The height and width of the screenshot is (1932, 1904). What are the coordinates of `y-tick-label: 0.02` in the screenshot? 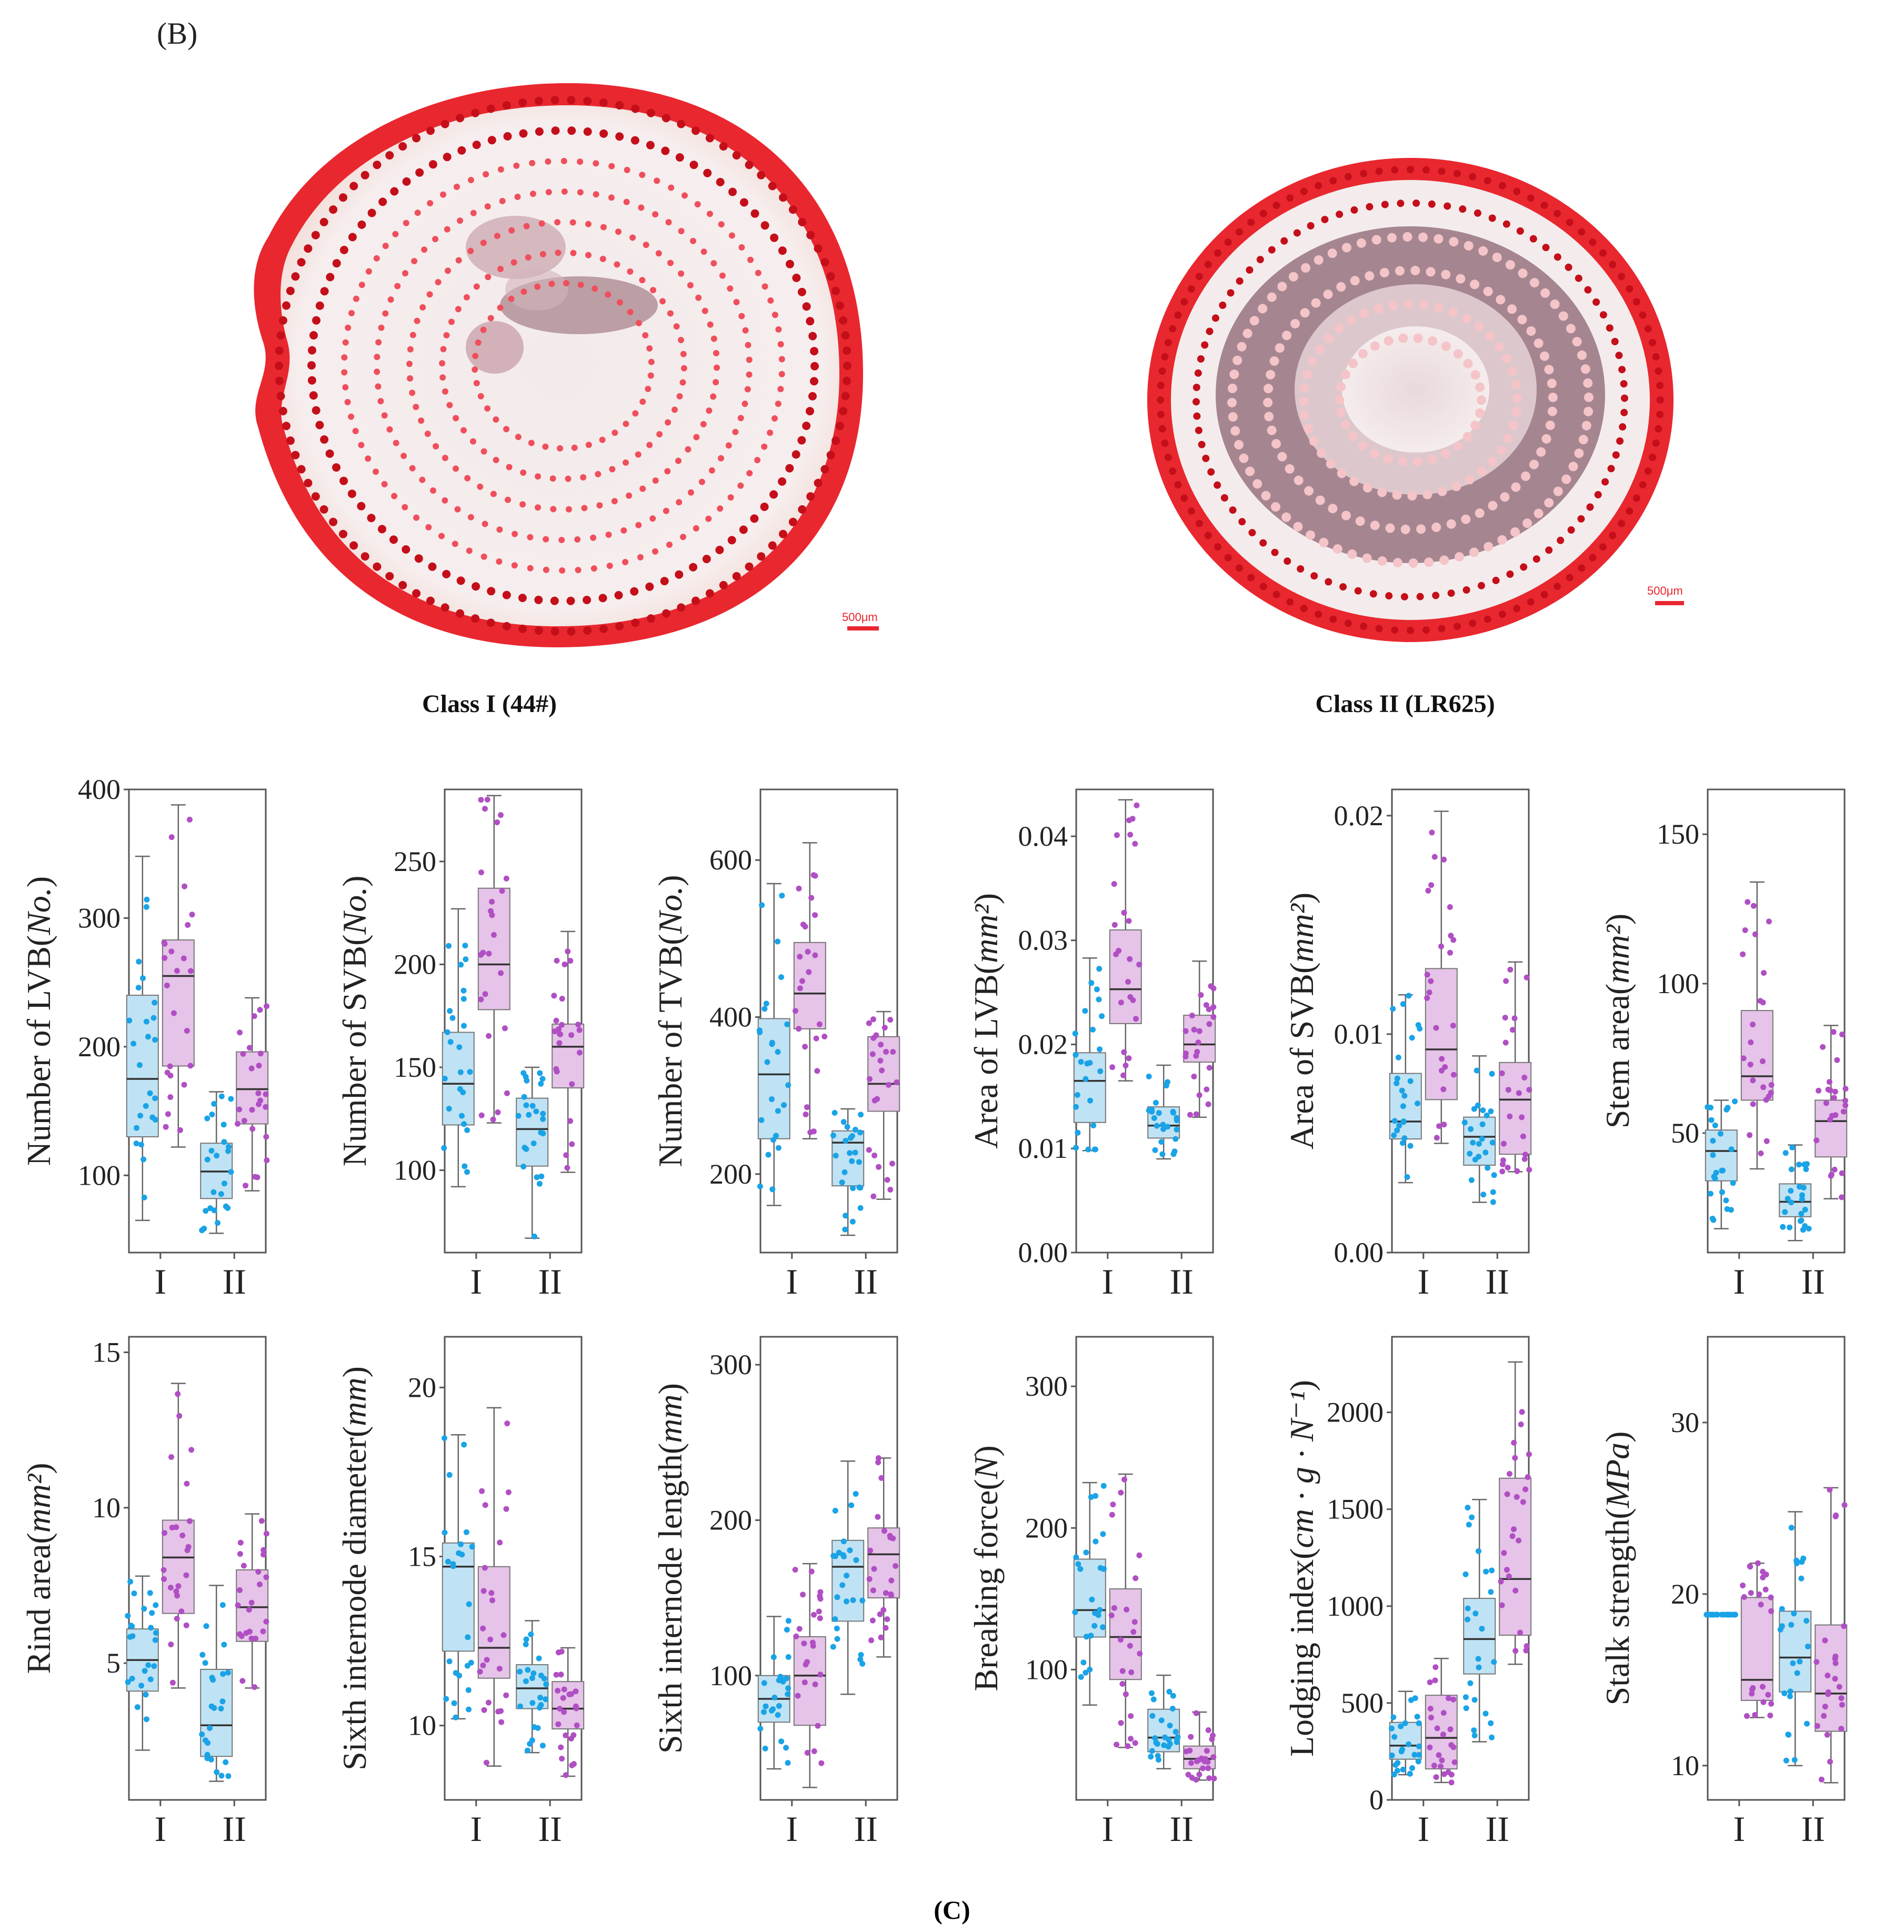 It's located at (1359, 816).